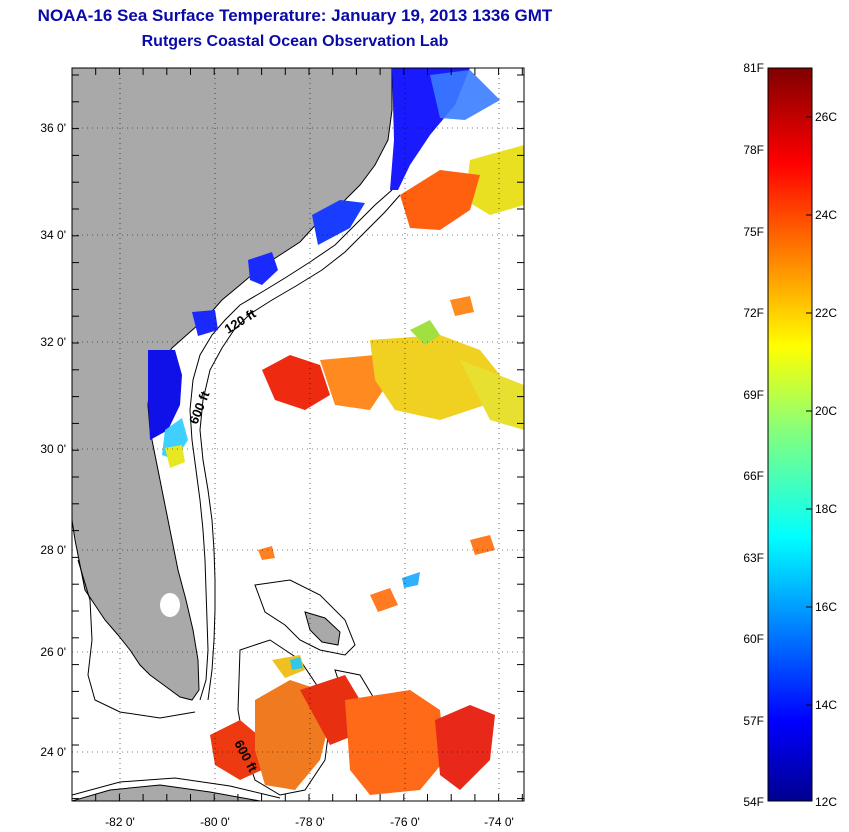 This screenshot has width=849, height=832. I want to click on sst-cold-ga, so click(263, 268).